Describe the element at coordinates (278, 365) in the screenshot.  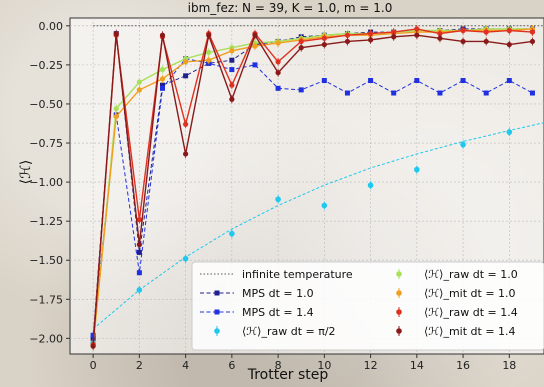
I see `x-tick-label: 8` at that location.